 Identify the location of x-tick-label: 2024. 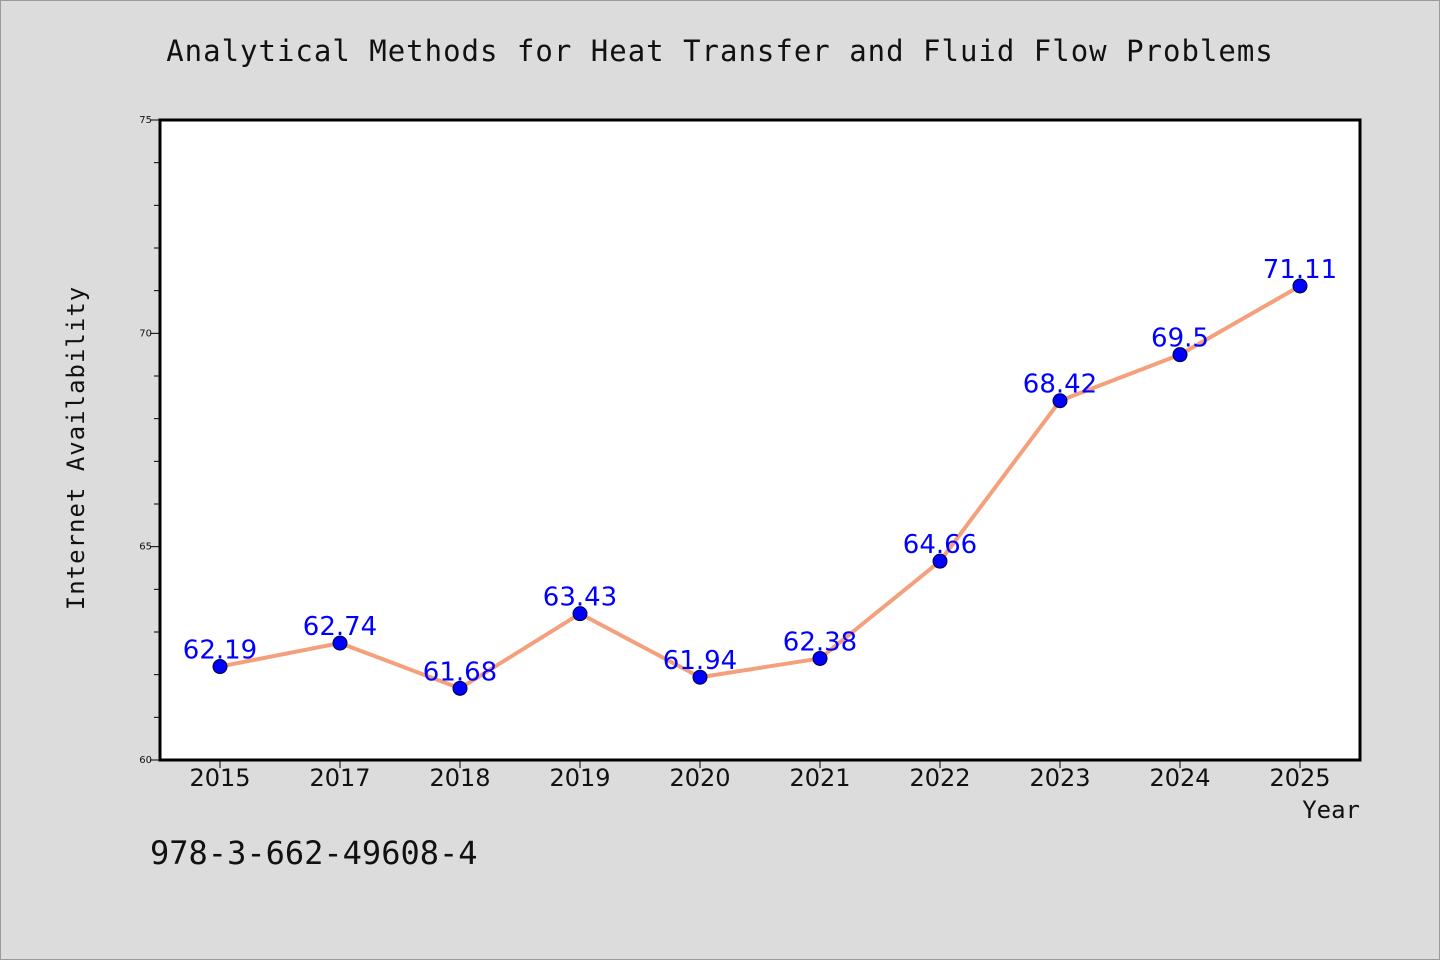
(1179, 778).